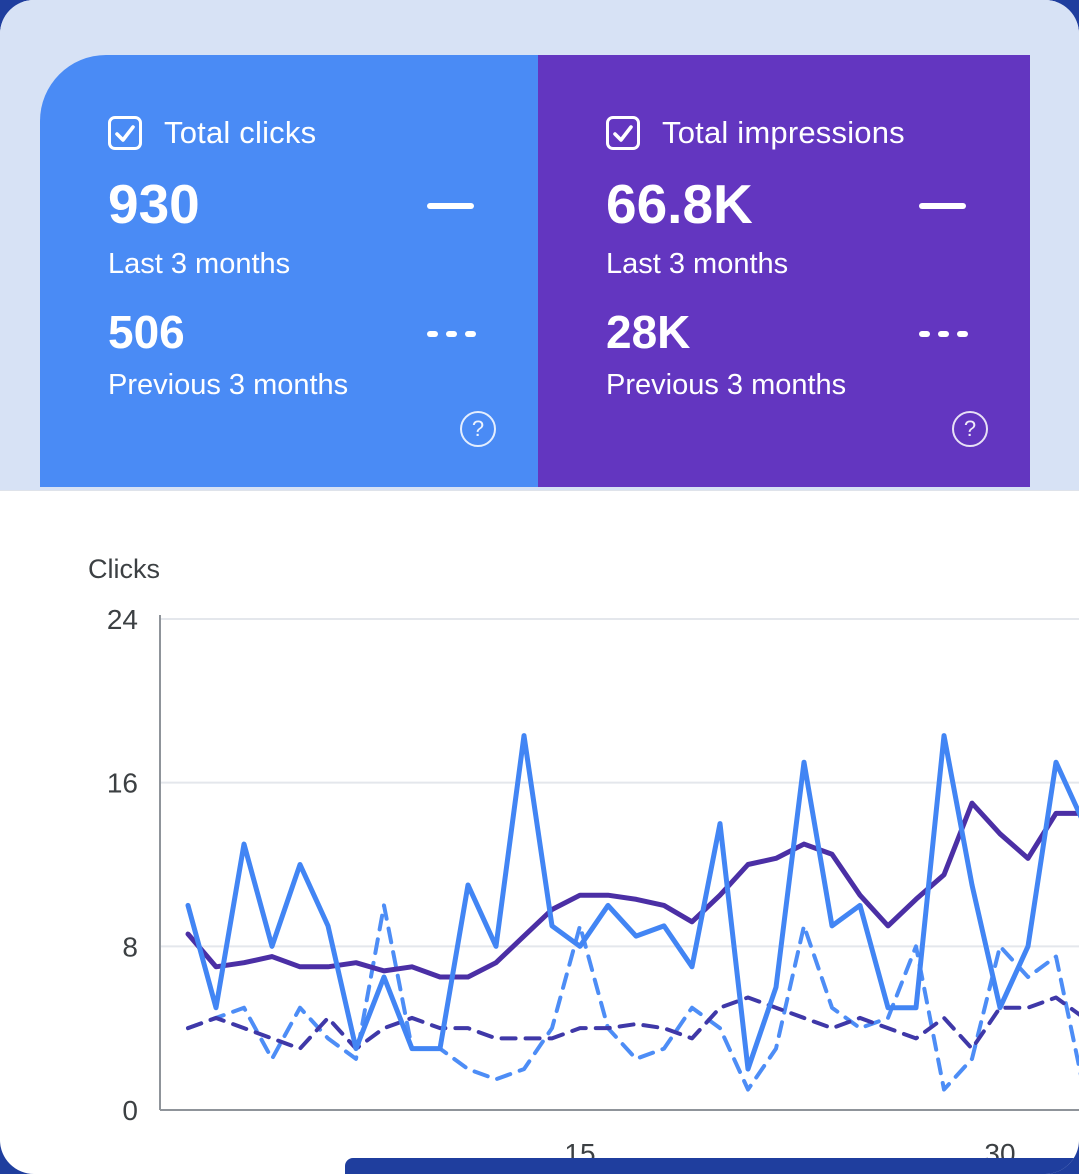  I want to click on svg-text: 16, so click(122, 783).